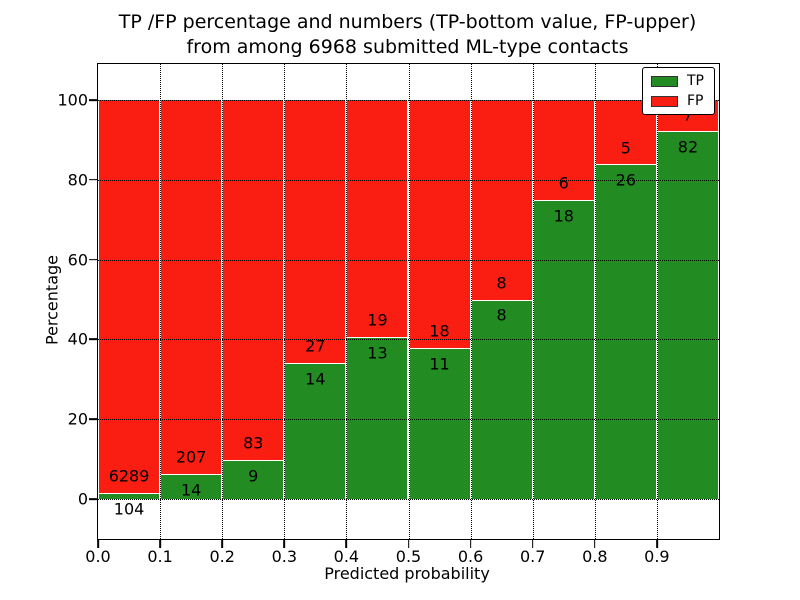  What do you see at coordinates (129, 476) in the screenshot?
I see `fp-count-label: 6289` at bounding box center [129, 476].